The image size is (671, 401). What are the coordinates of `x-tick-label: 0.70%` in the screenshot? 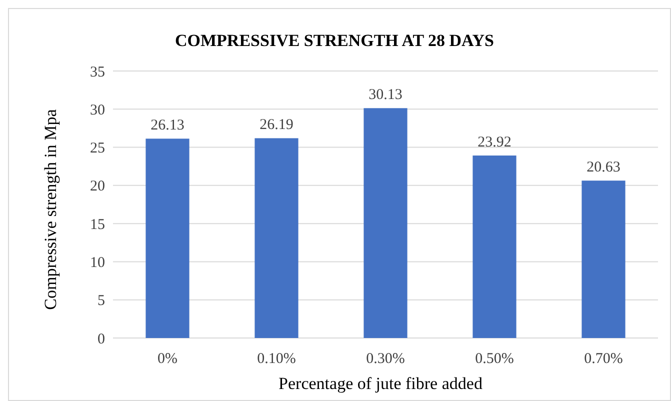 It's located at (603, 359).